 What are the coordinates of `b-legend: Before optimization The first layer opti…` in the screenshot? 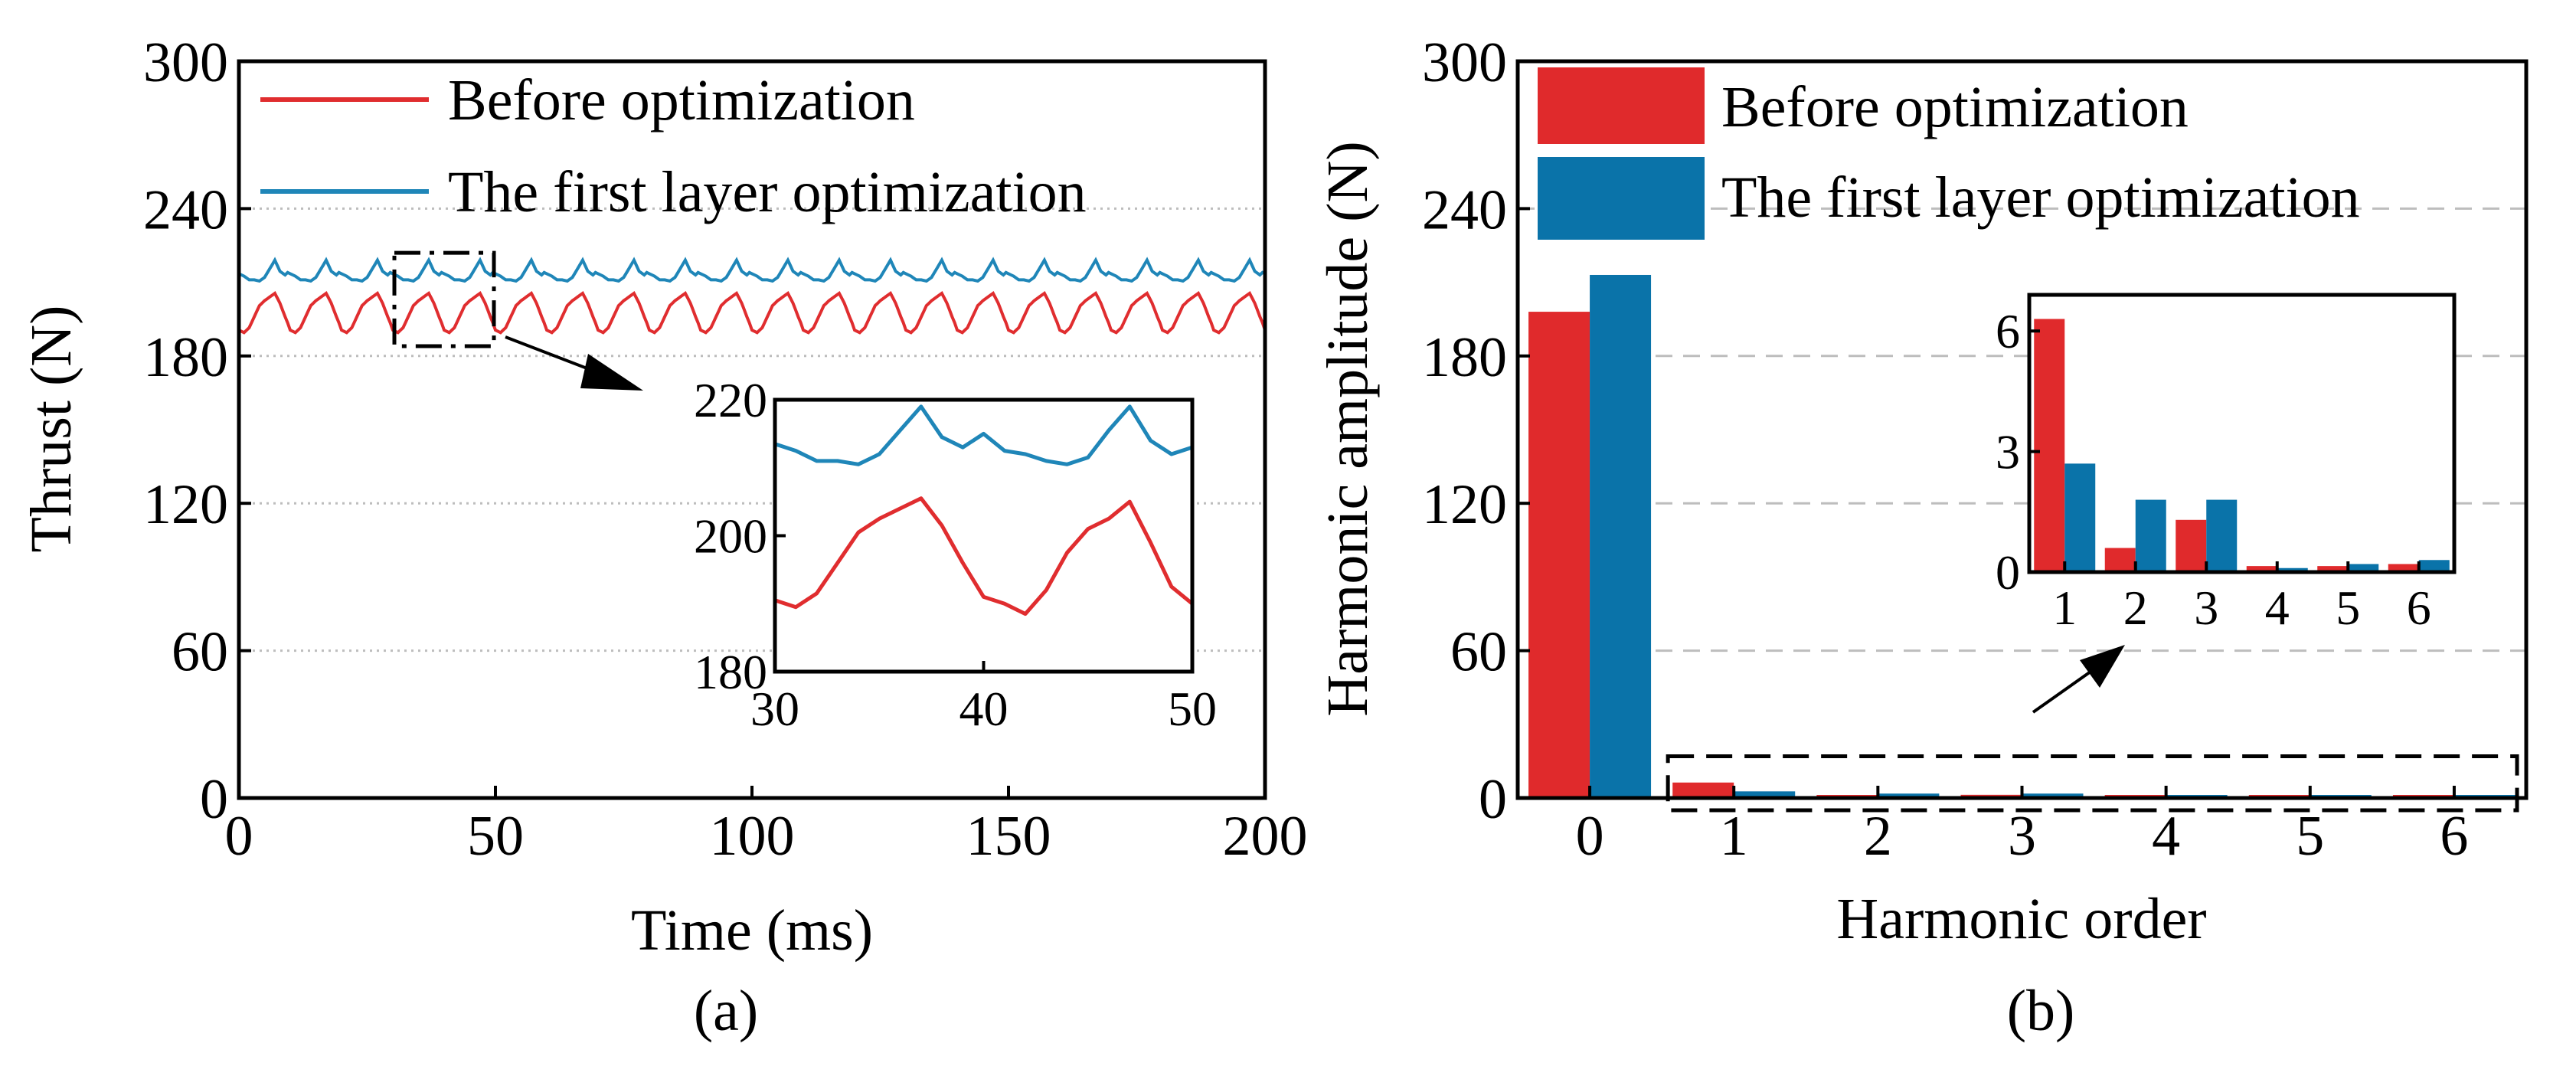 It's located at (1949, 153).